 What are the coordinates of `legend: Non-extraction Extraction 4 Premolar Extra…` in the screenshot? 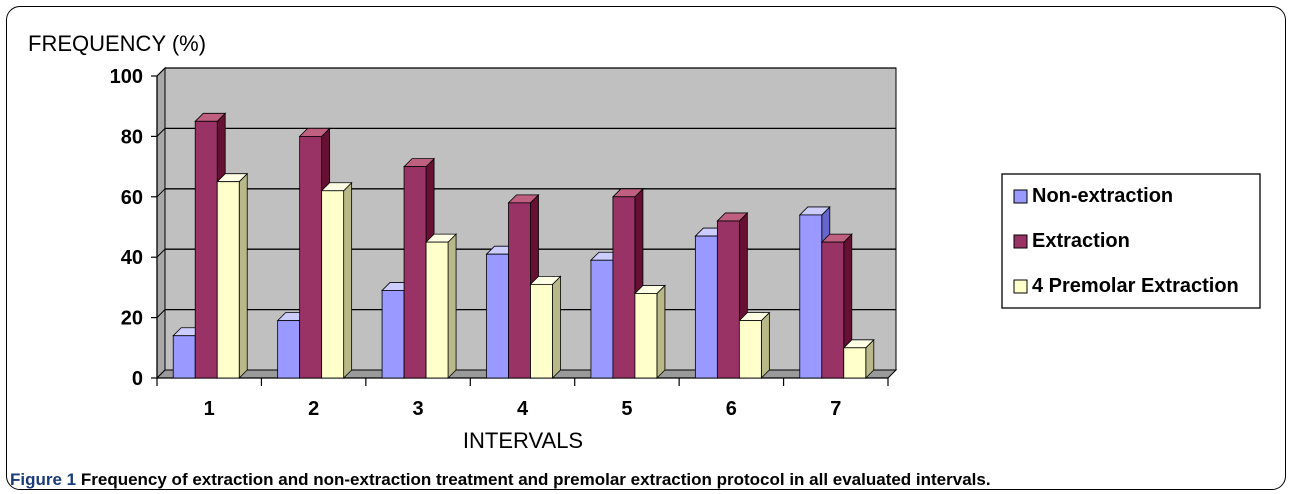 It's located at (1131, 241).